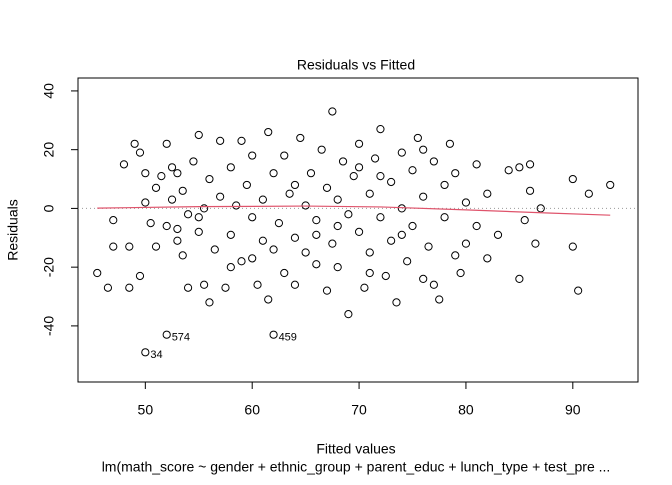 This screenshot has width=672, height=485. I want to click on y-axis-label: Residuals, so click(13, 229).